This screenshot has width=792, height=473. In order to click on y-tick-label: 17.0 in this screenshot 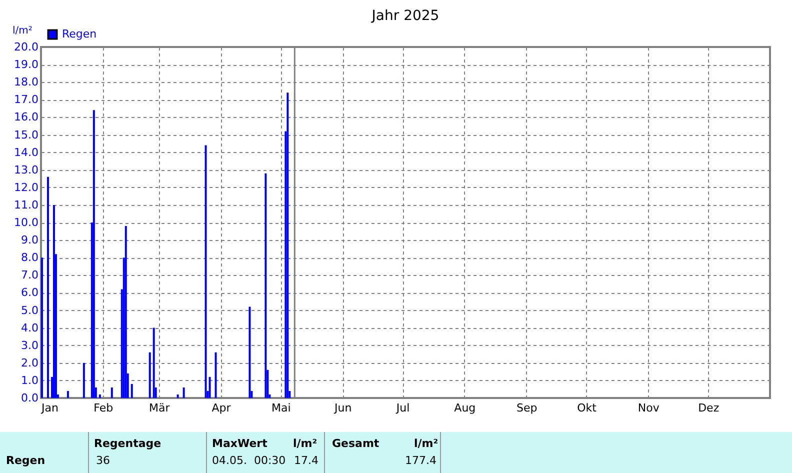, I will do `click(26, 99)`.